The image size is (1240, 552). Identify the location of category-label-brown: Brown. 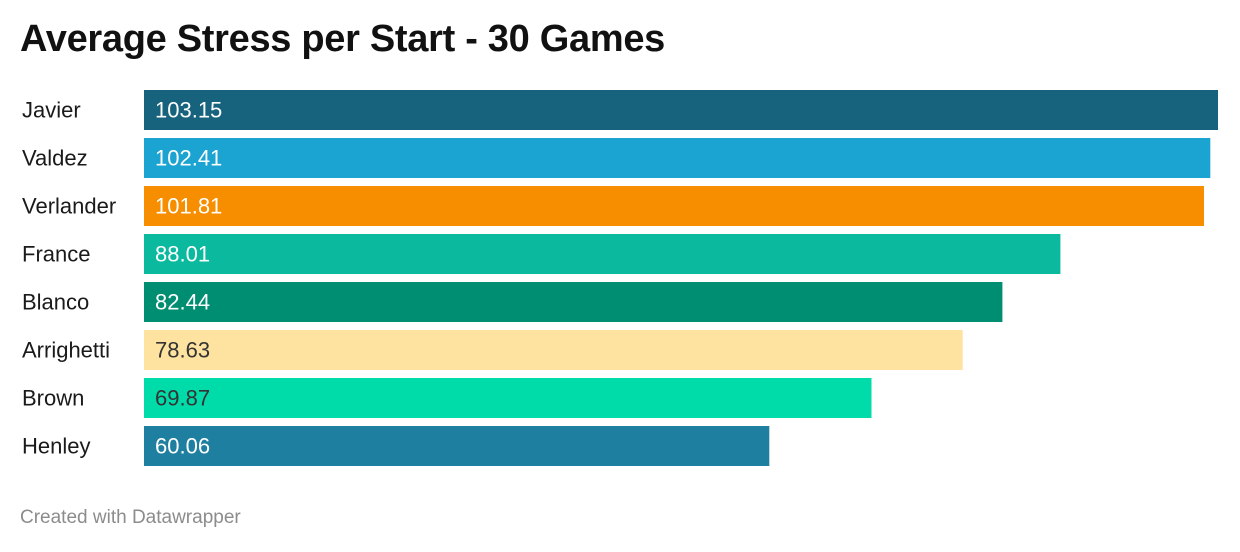
(53, 398).